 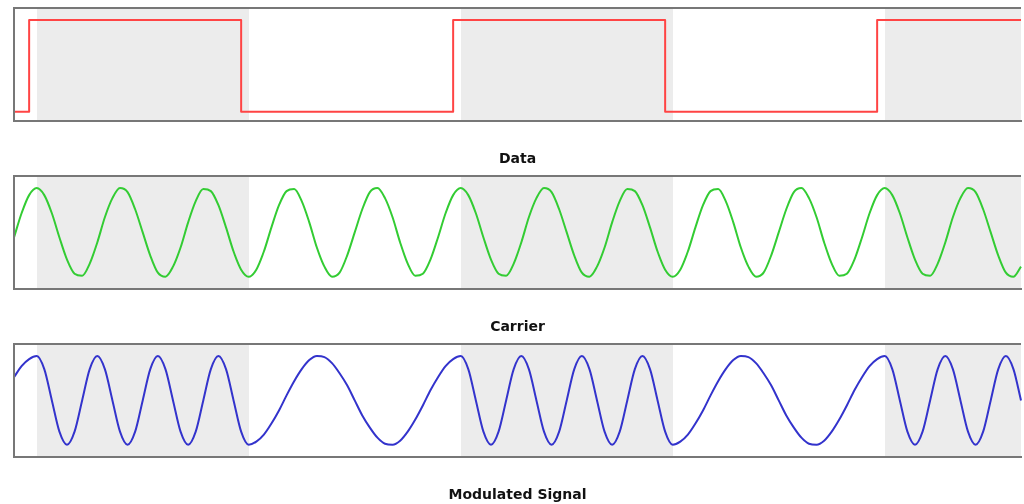 What do you see at coordinates (517, 158) in the screenshot?
I see `x-axis-title: Data` at bounding box center [517, 158].